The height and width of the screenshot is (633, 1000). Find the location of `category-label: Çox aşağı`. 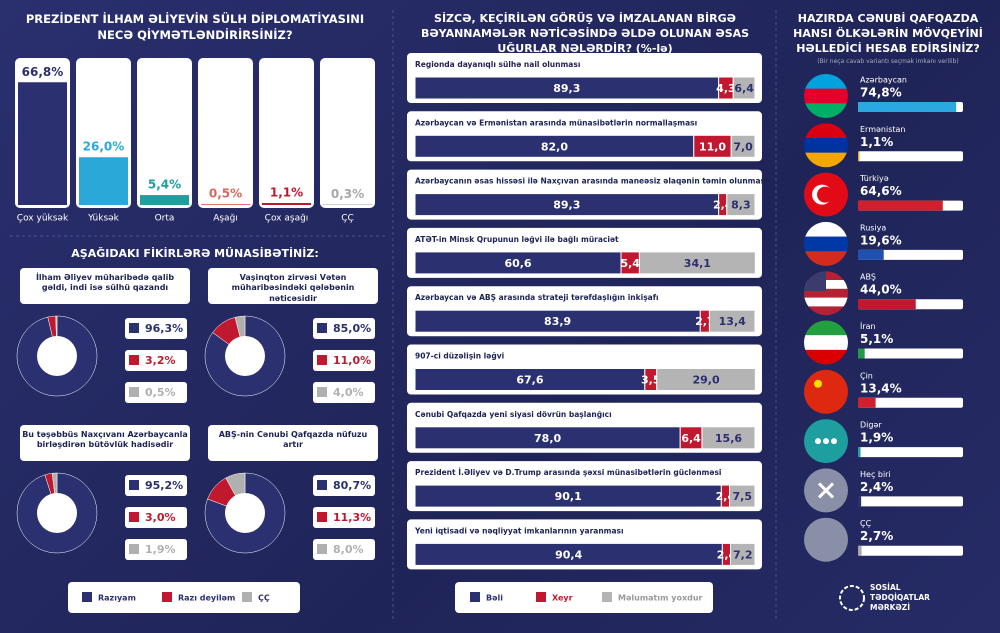

category-label: Çox aşağı is located at coordinates (287, 219).